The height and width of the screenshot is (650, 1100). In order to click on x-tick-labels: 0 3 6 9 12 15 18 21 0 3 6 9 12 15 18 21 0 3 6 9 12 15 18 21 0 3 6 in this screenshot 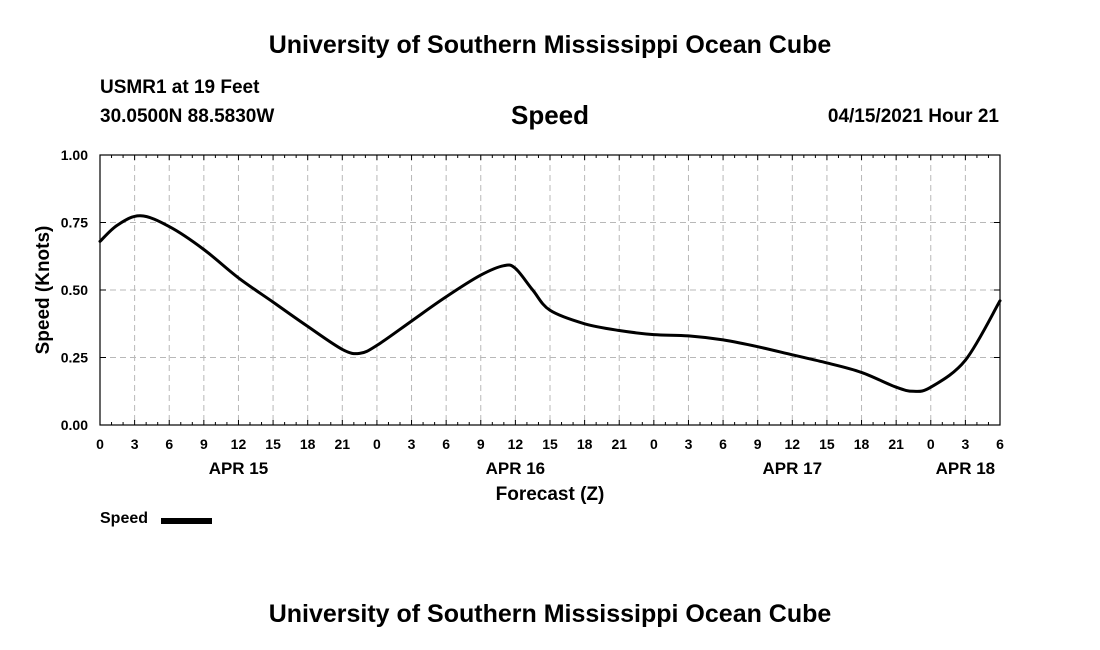, I will do `click(550, 444)`.